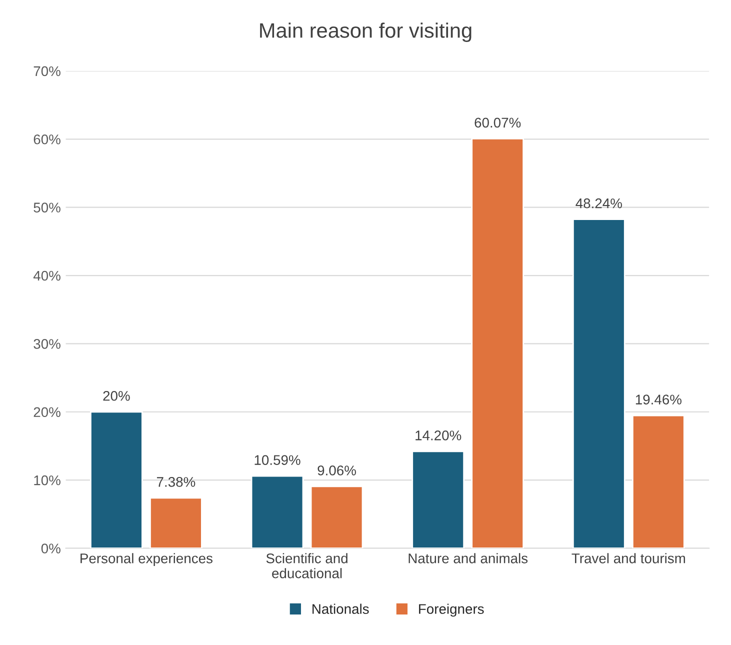 The width and height of the screenshot is (731, 645). What do you see at coordinates (468, 558) in the screenshot?
I see `x-tick-label: Nature and animals` at bounding box center [468, 558].